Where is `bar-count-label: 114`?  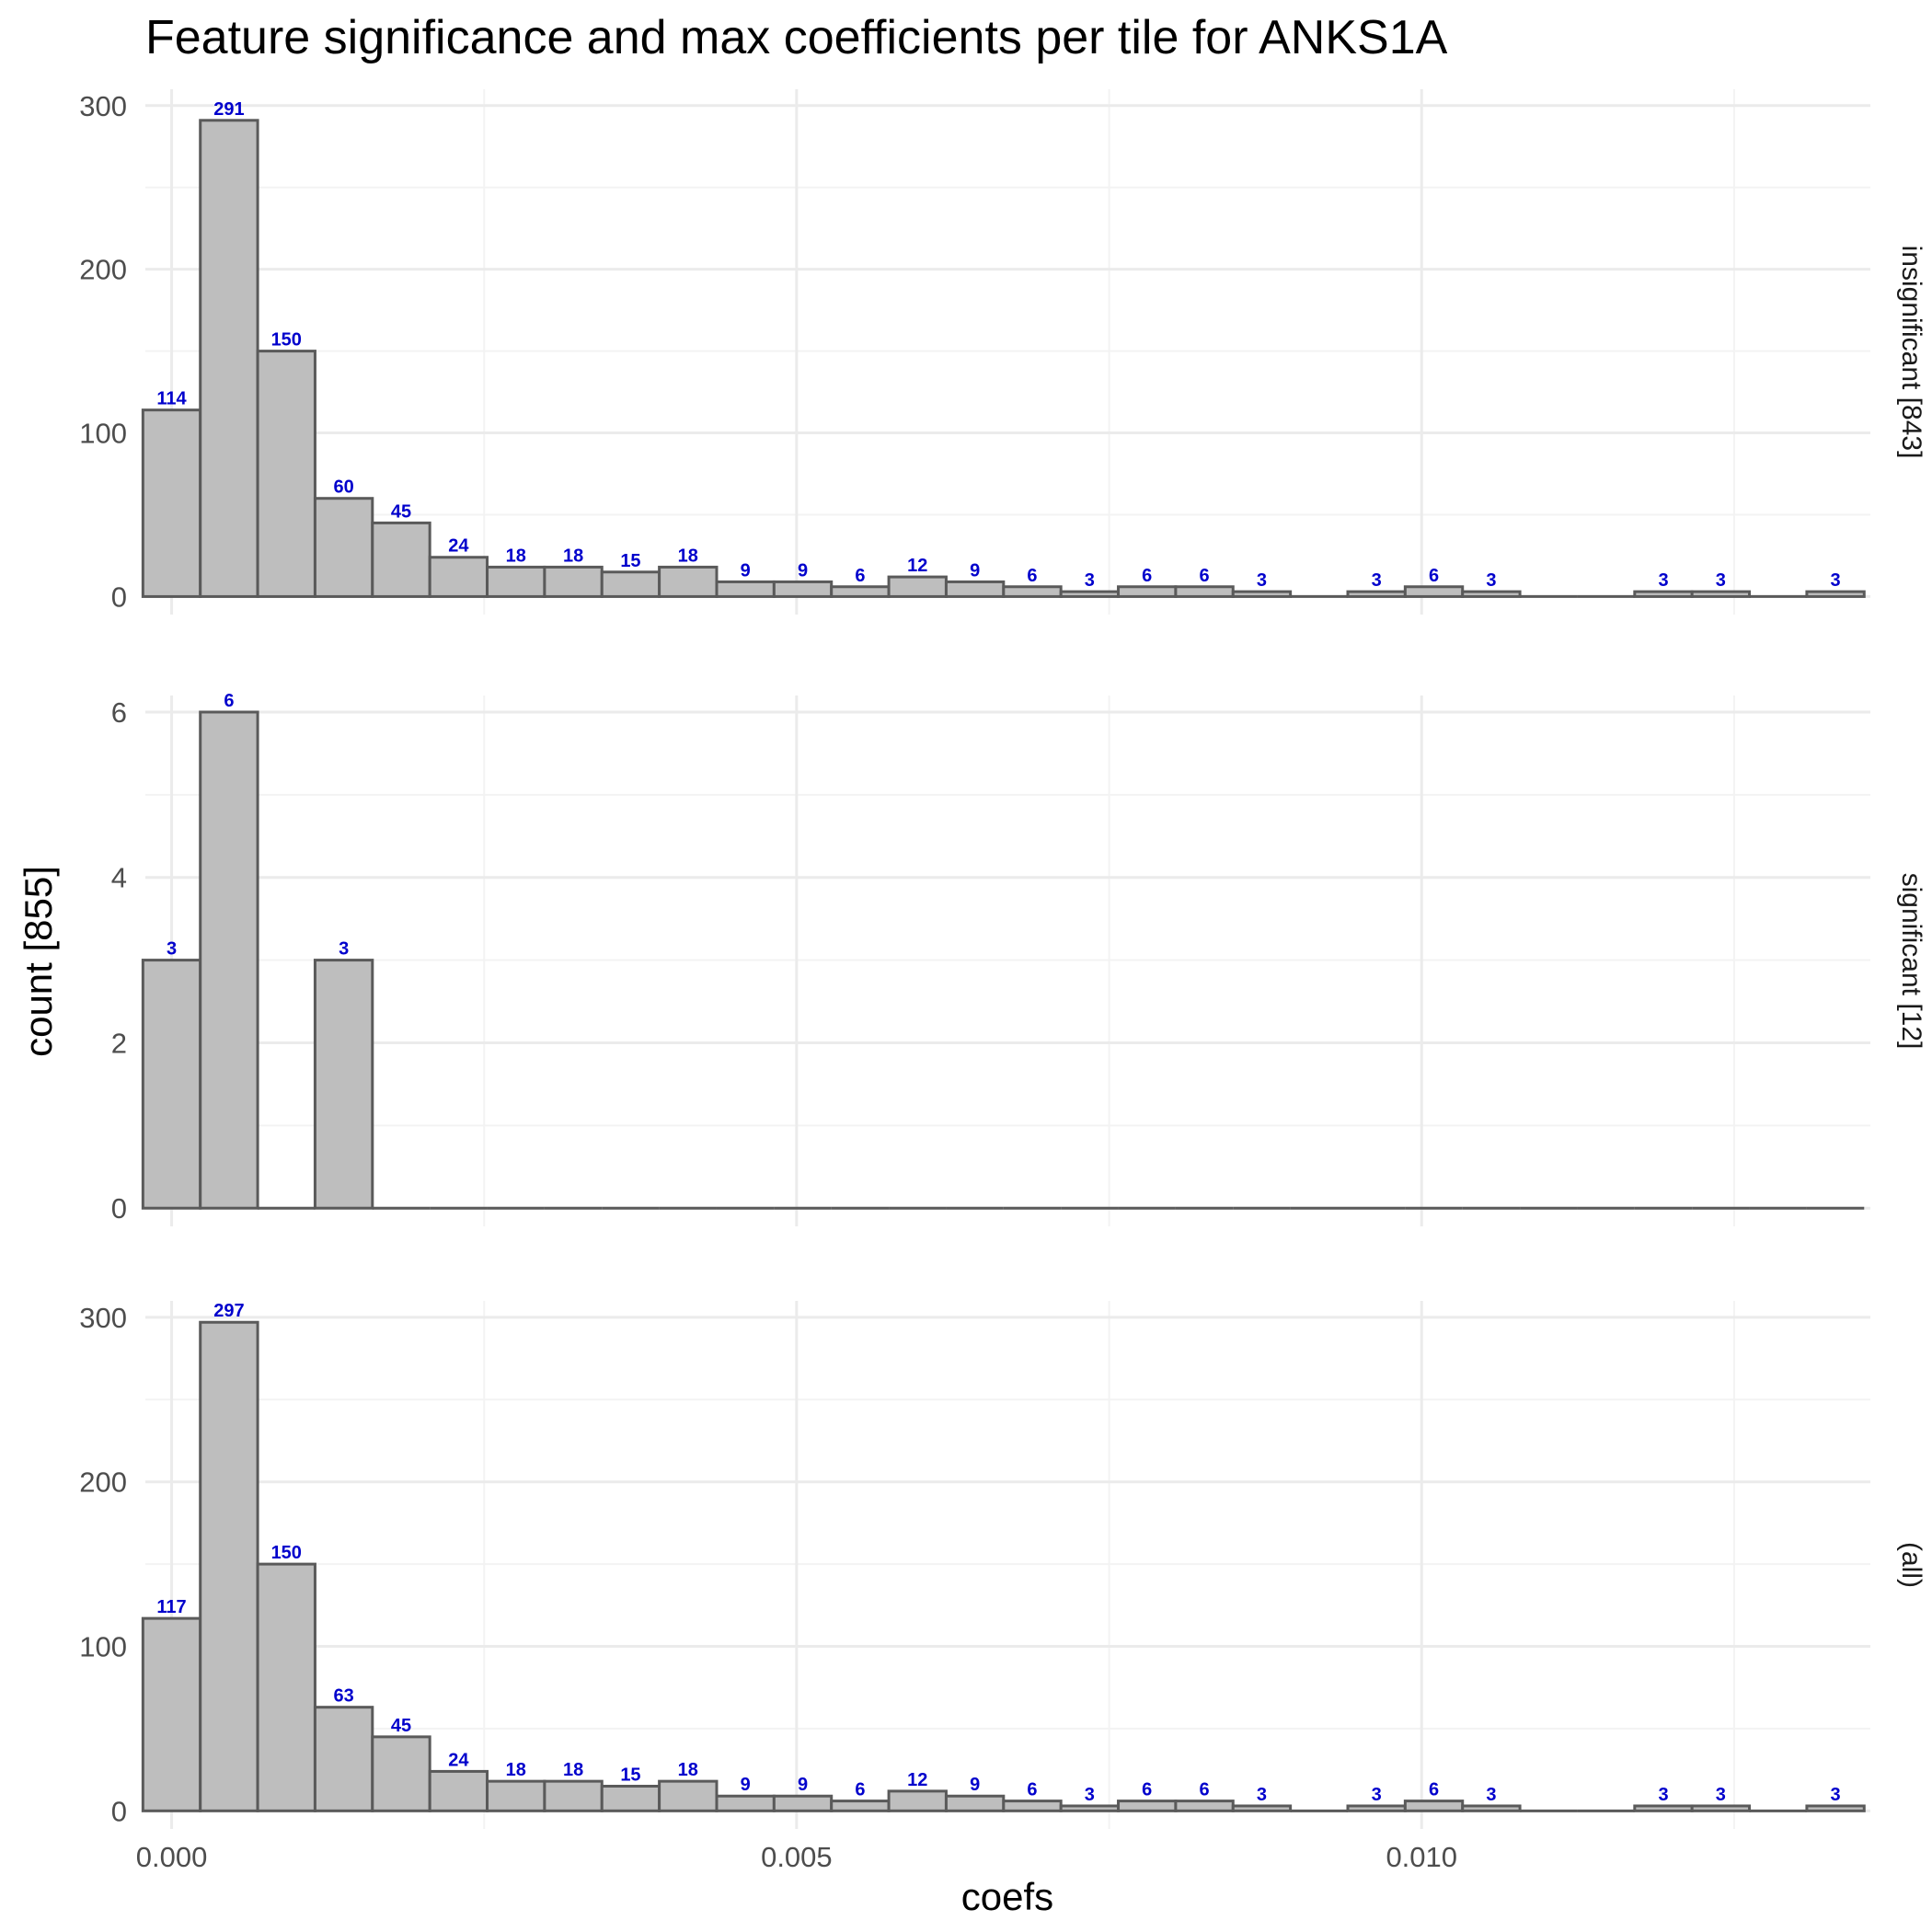 bar-count-label: 114 is located at coordinates (171, 399).